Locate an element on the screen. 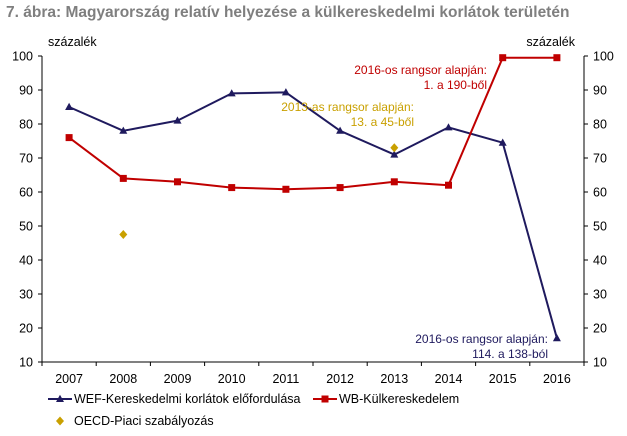 The height and width of the screenshot is (436, 627). legend-marker-triangle is located at coordinates (60, 398).